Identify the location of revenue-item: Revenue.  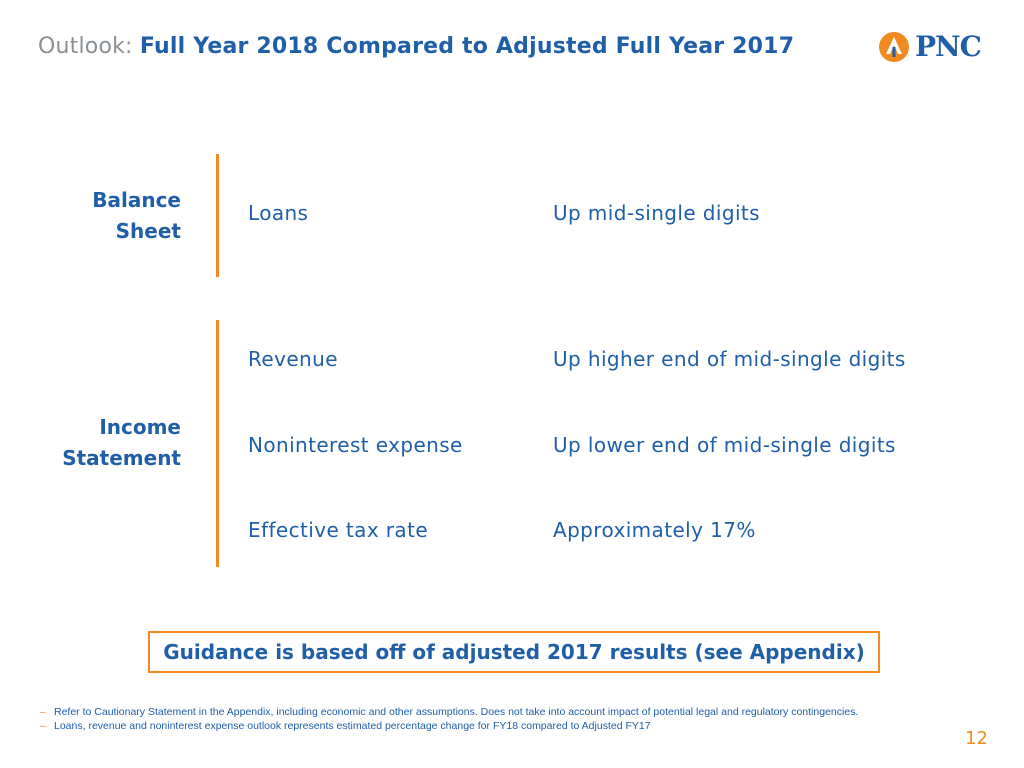
(293, 359).